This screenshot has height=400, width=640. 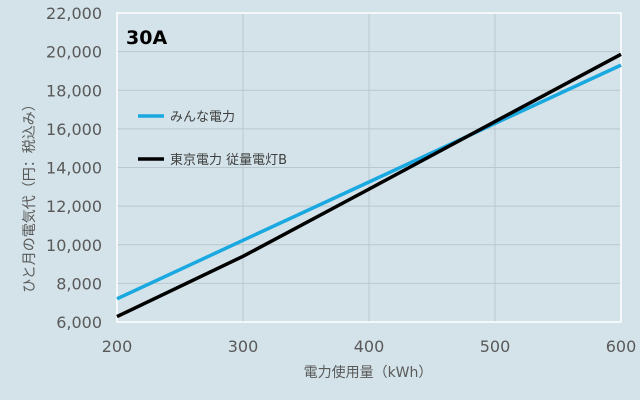 What do you see at coordinates (202, 117) in the screenshot?
I see `legend-label: みんな電力` at bounding box center [202, 117].